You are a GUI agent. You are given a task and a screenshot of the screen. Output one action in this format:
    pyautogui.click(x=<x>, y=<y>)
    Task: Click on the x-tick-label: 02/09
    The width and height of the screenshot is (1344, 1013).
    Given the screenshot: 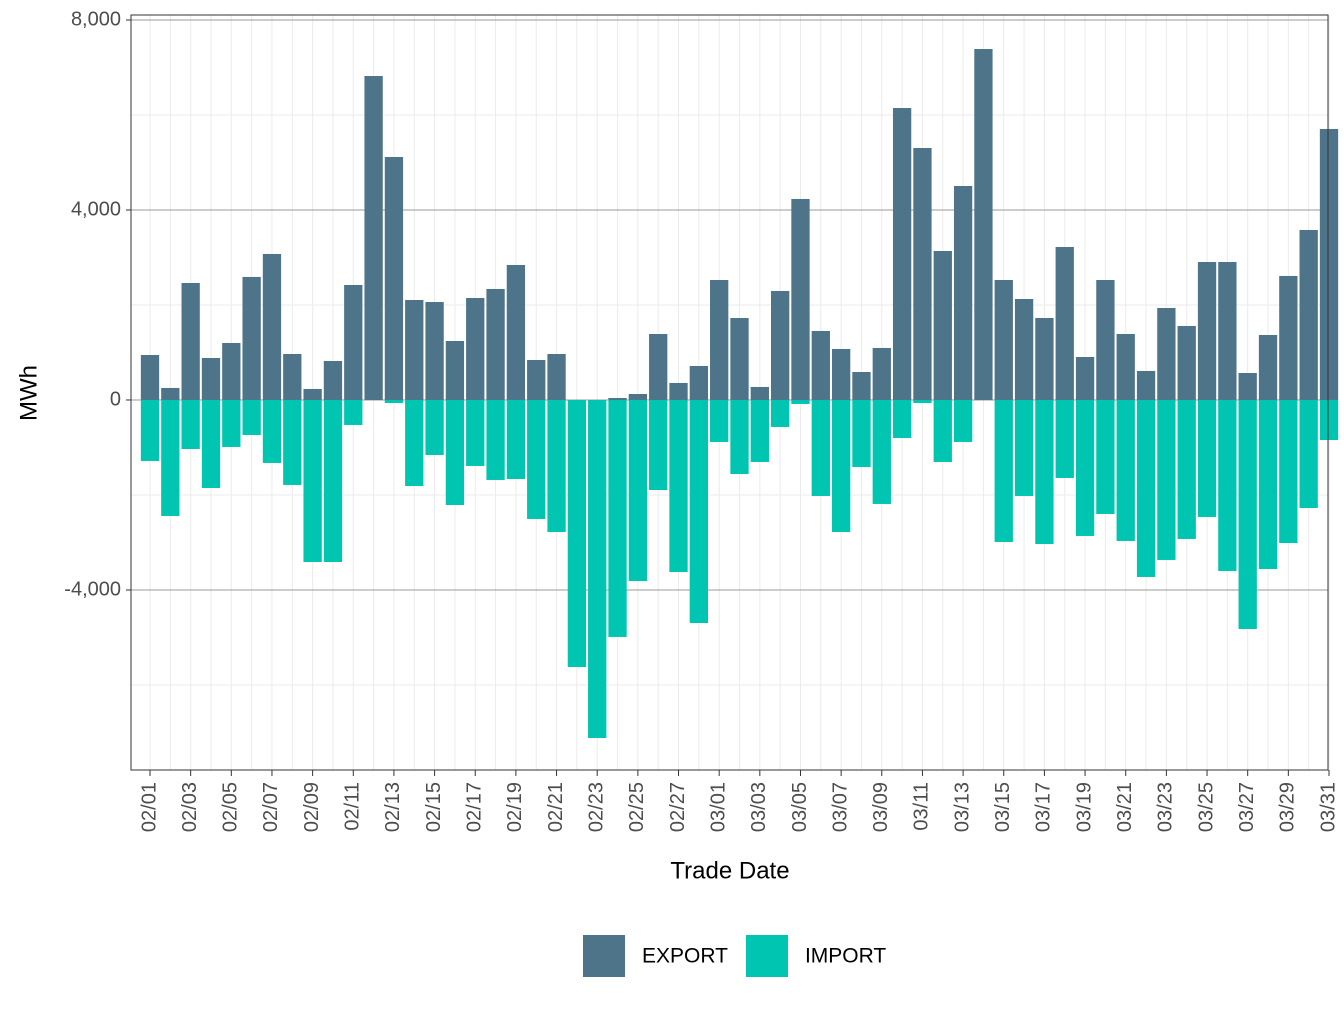 What is the action you would take?
    pyautogui.click(x=312, y=807)
    